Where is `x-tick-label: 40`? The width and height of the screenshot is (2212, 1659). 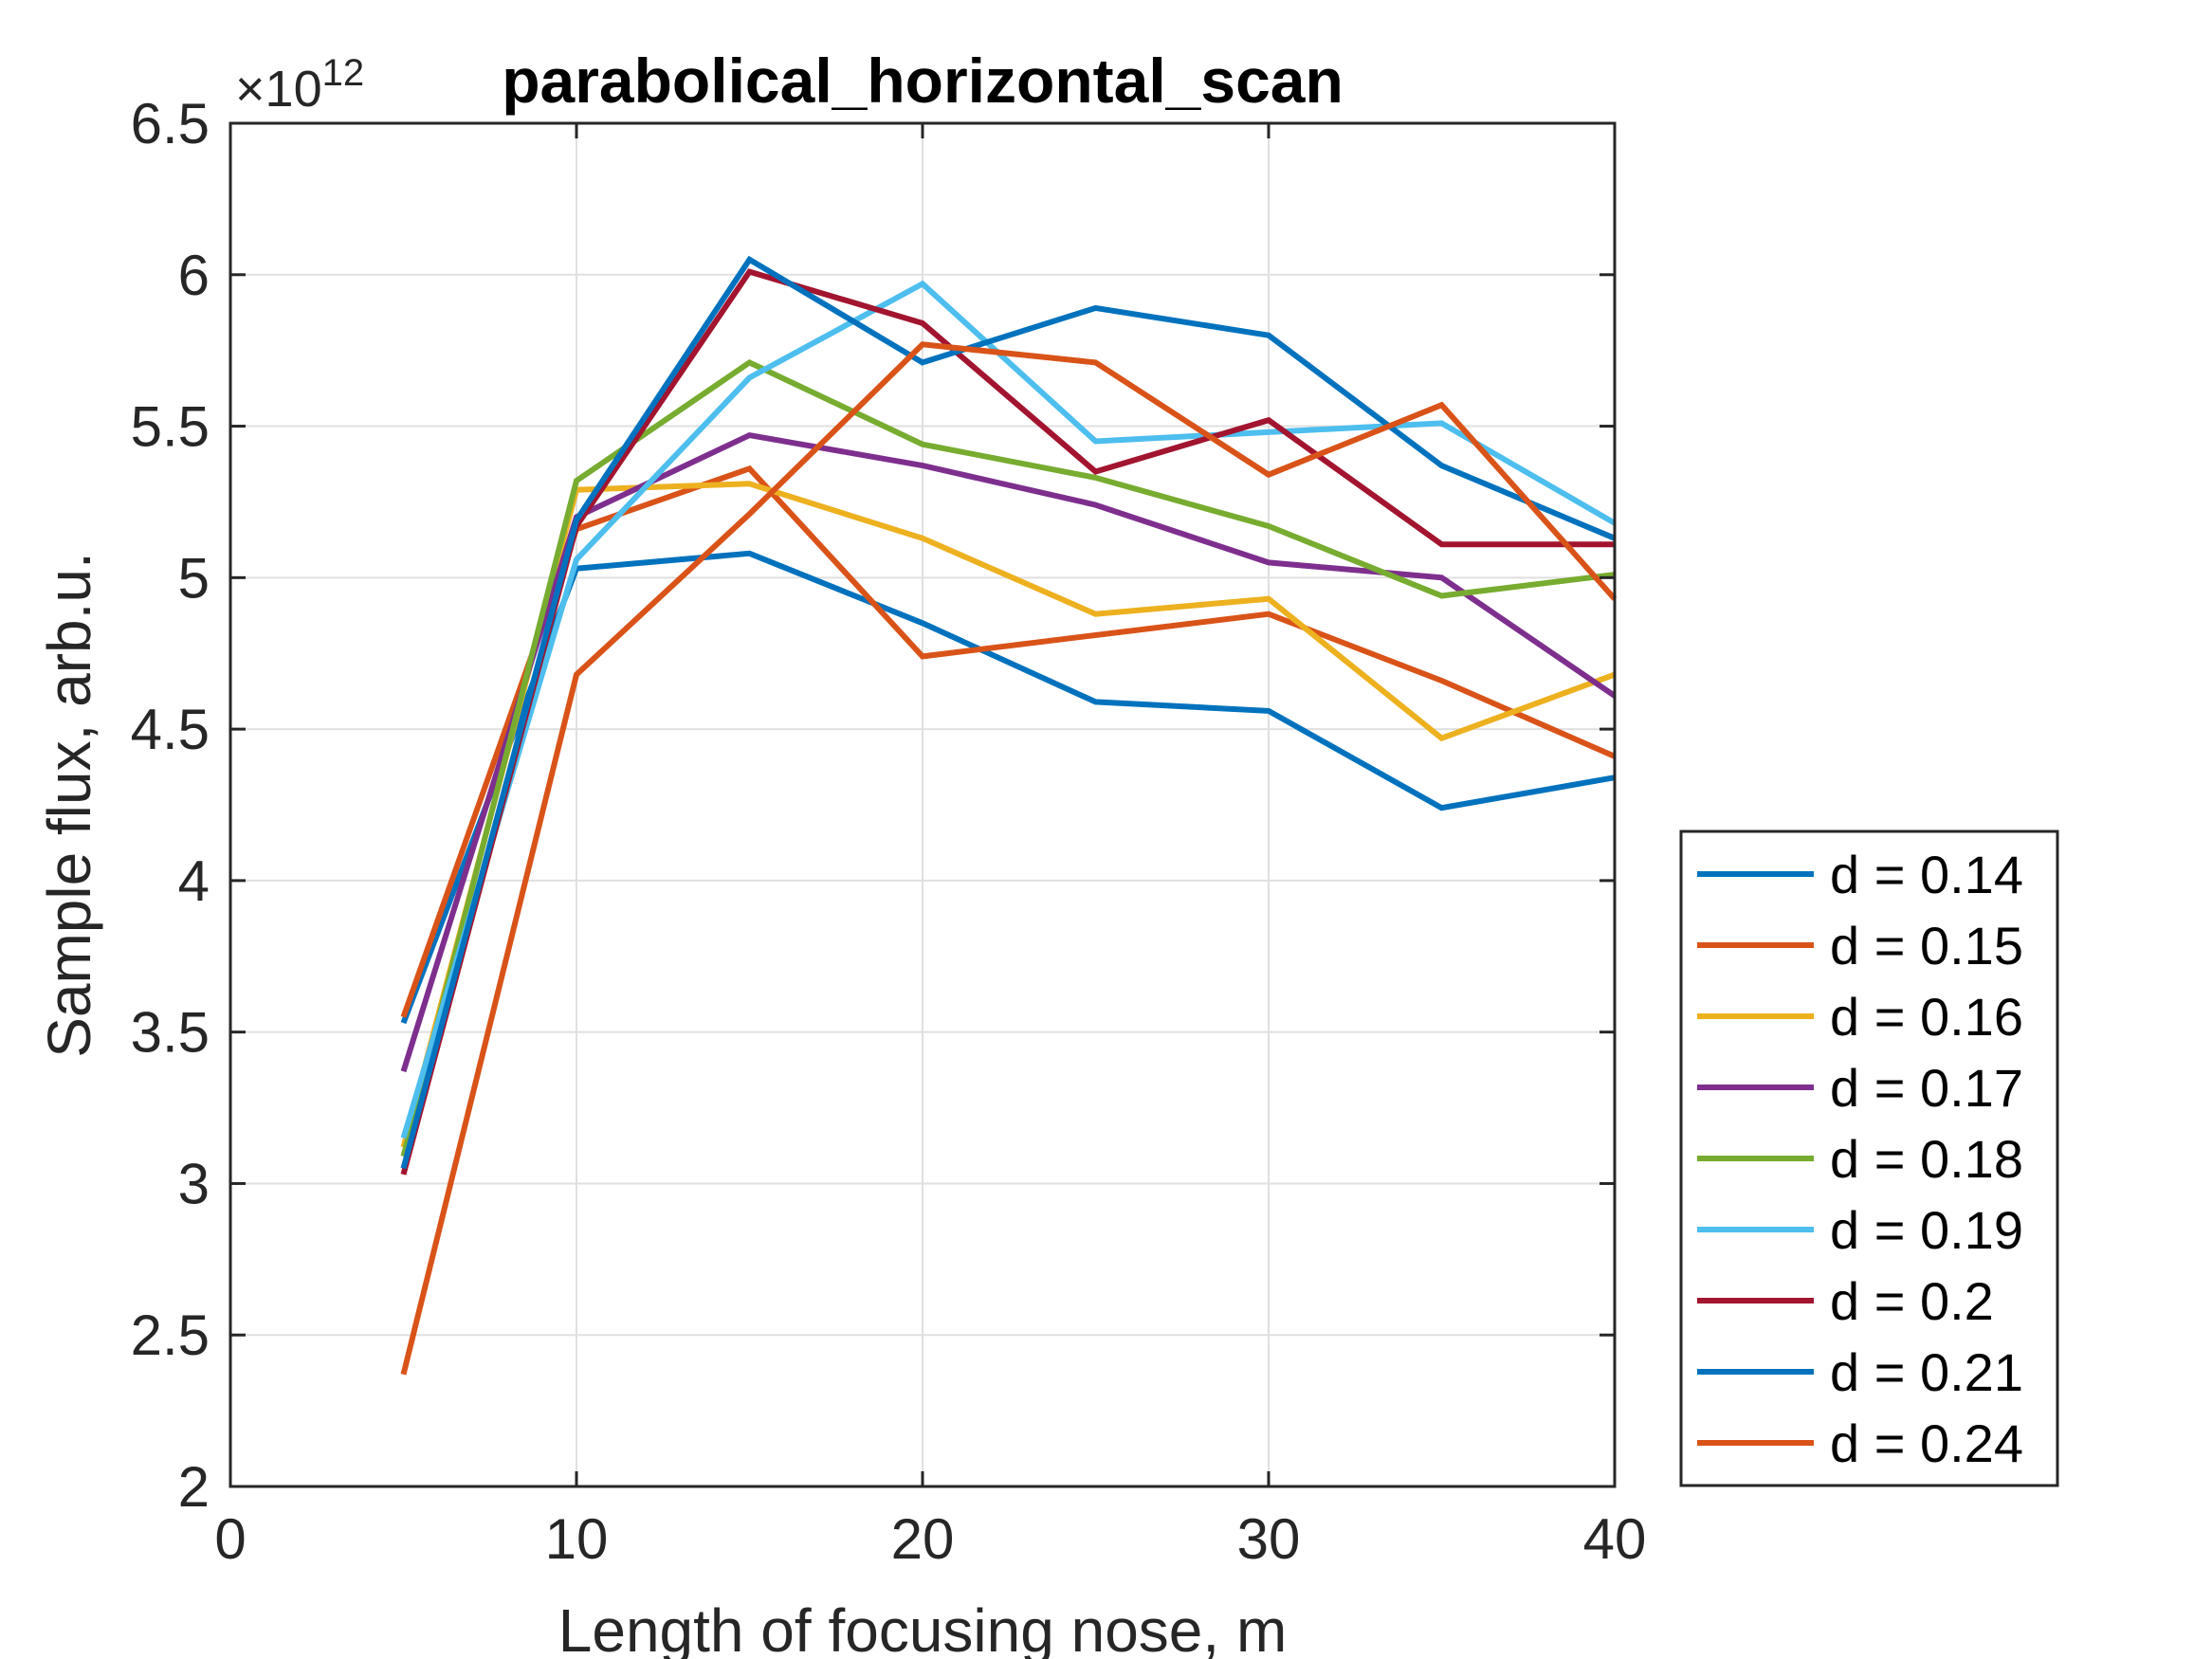 x-tick-label: 40 is located at coordinates (1615, 1539).